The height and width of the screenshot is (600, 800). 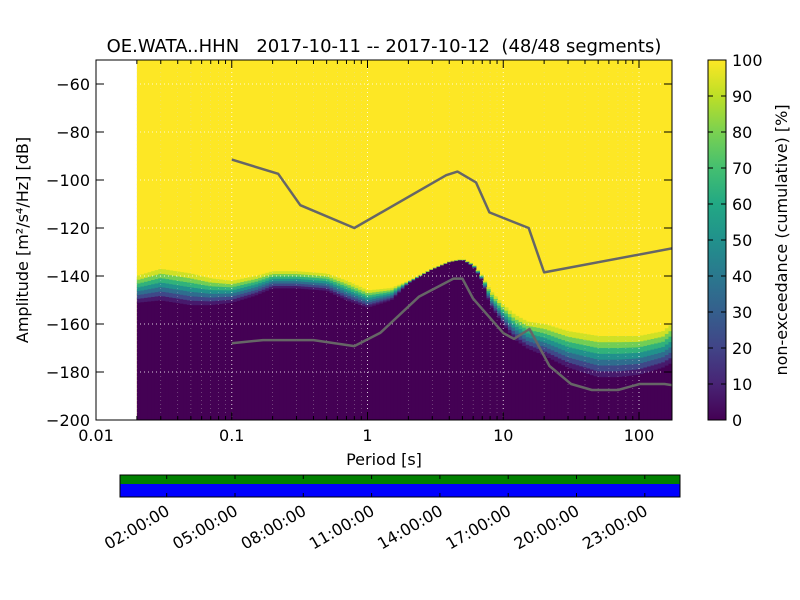 What do you see at coordinates (96, 435) in the screenshot?
I see `x-tick-label: 0.01` at bounding box center [96, 435].